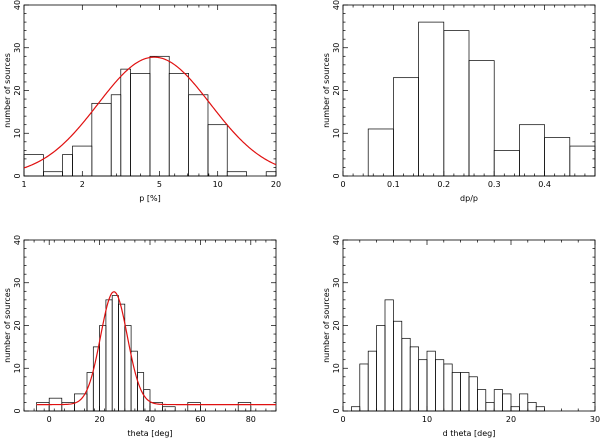  I want to click on x-axis-label: dp/p, so click(469, 198).